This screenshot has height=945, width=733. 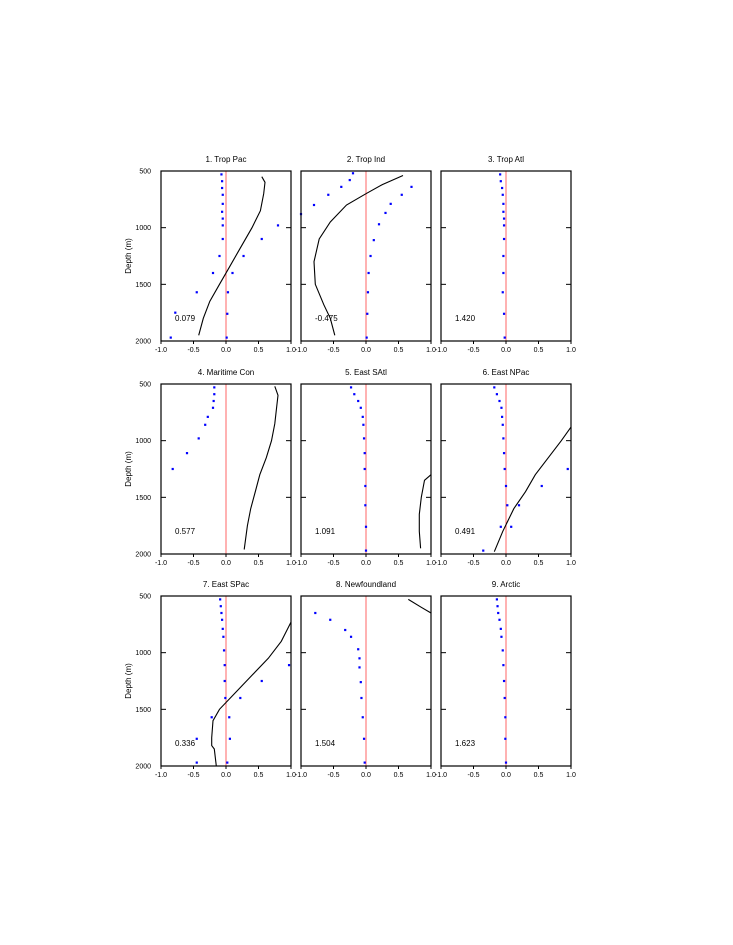 I want to click on y-tick-label: 2000, so click(x=143, y=342).